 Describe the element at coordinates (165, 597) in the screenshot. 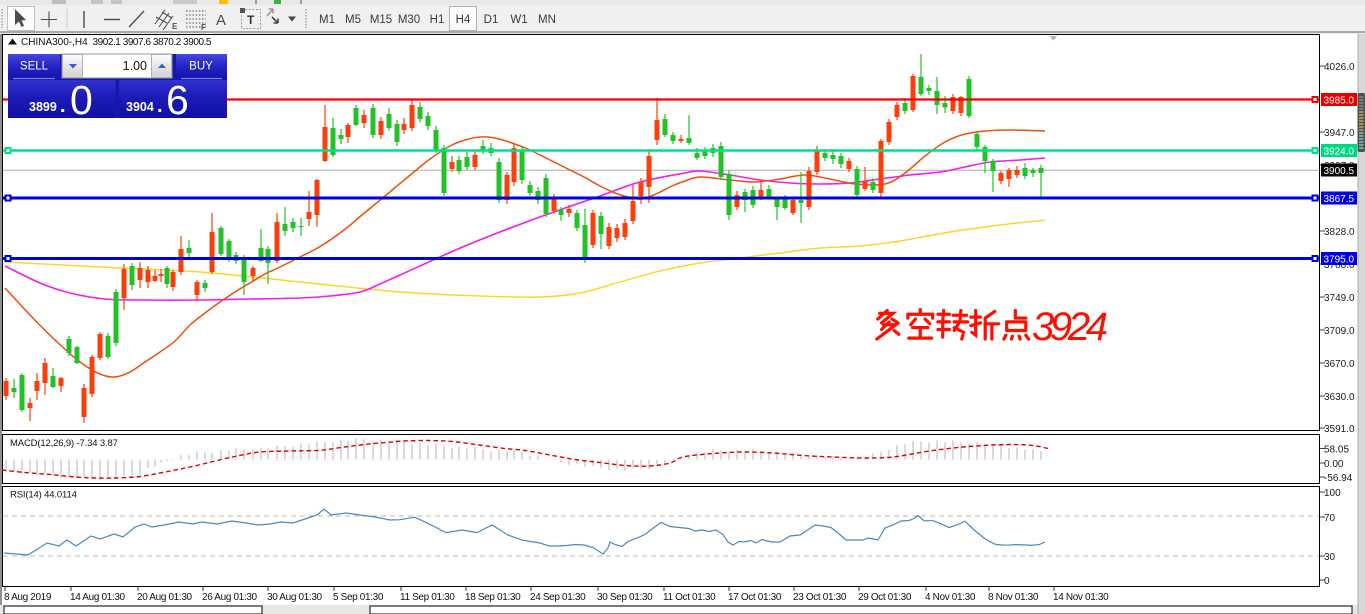

I see `svg-text: 20 Aug 01:30` at that location.